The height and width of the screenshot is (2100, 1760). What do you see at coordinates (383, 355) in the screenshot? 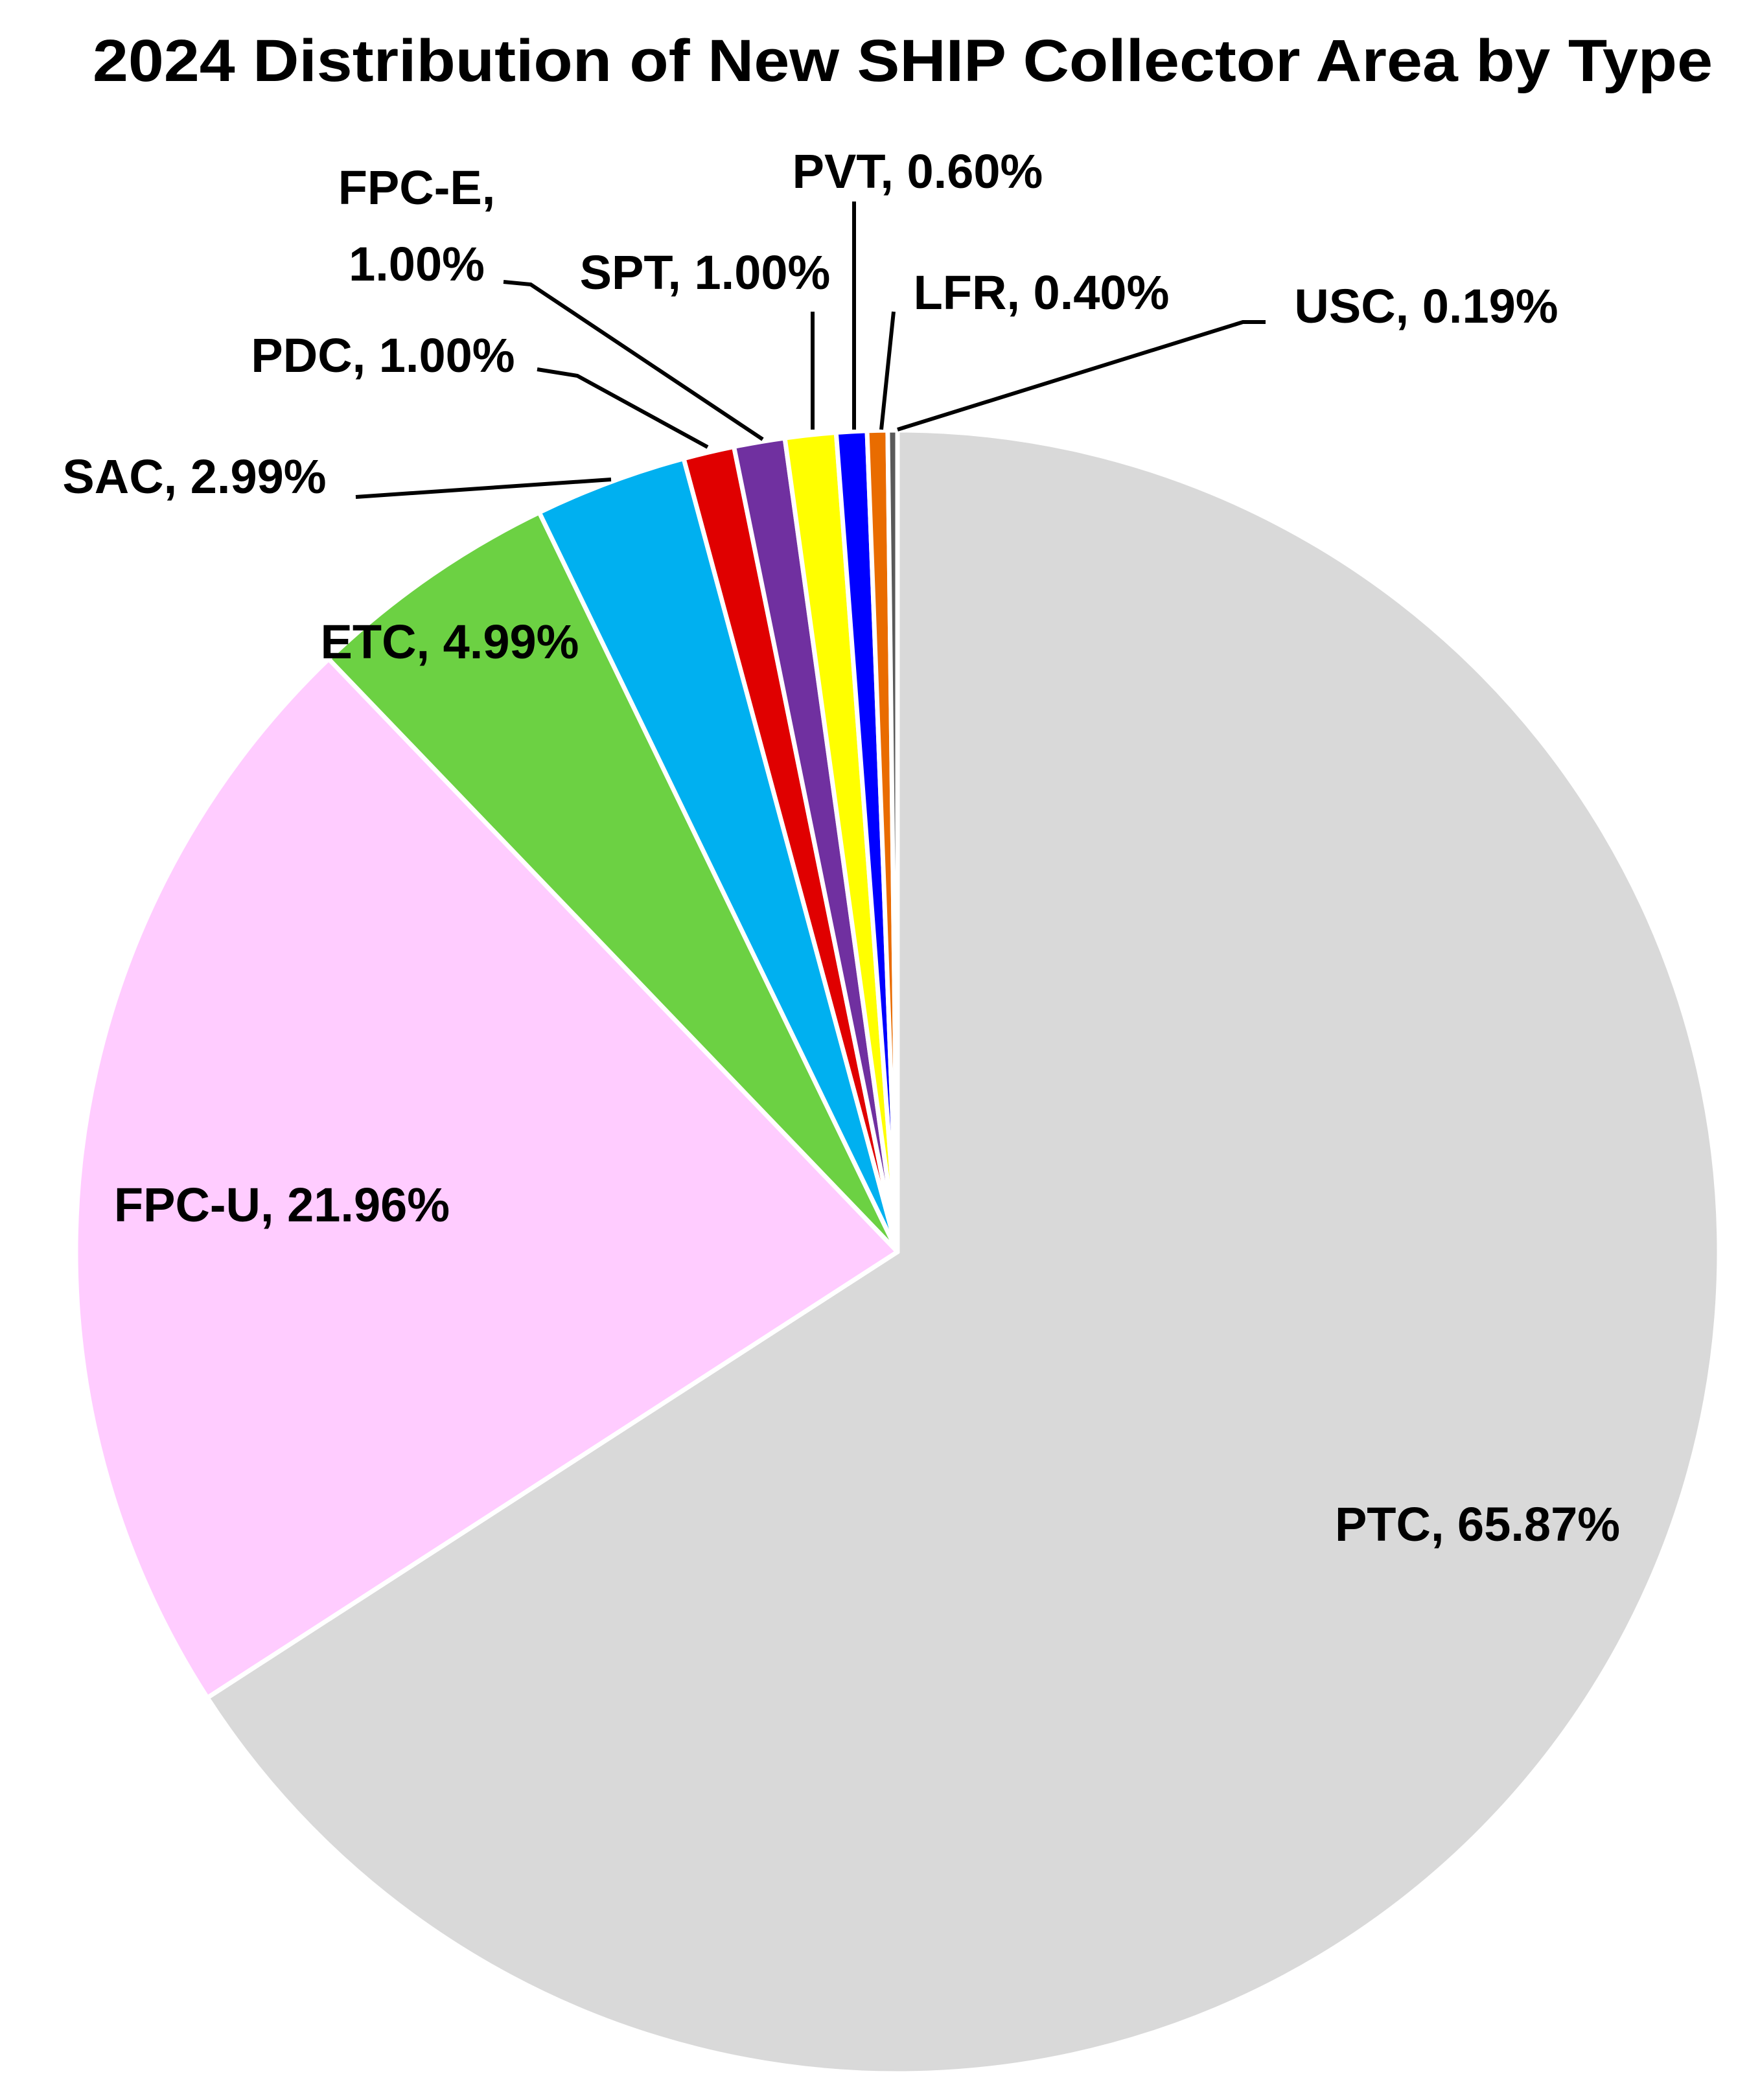
I see `data-label-pdc: PDC, 1.00%` at bounding box center [383, 355].